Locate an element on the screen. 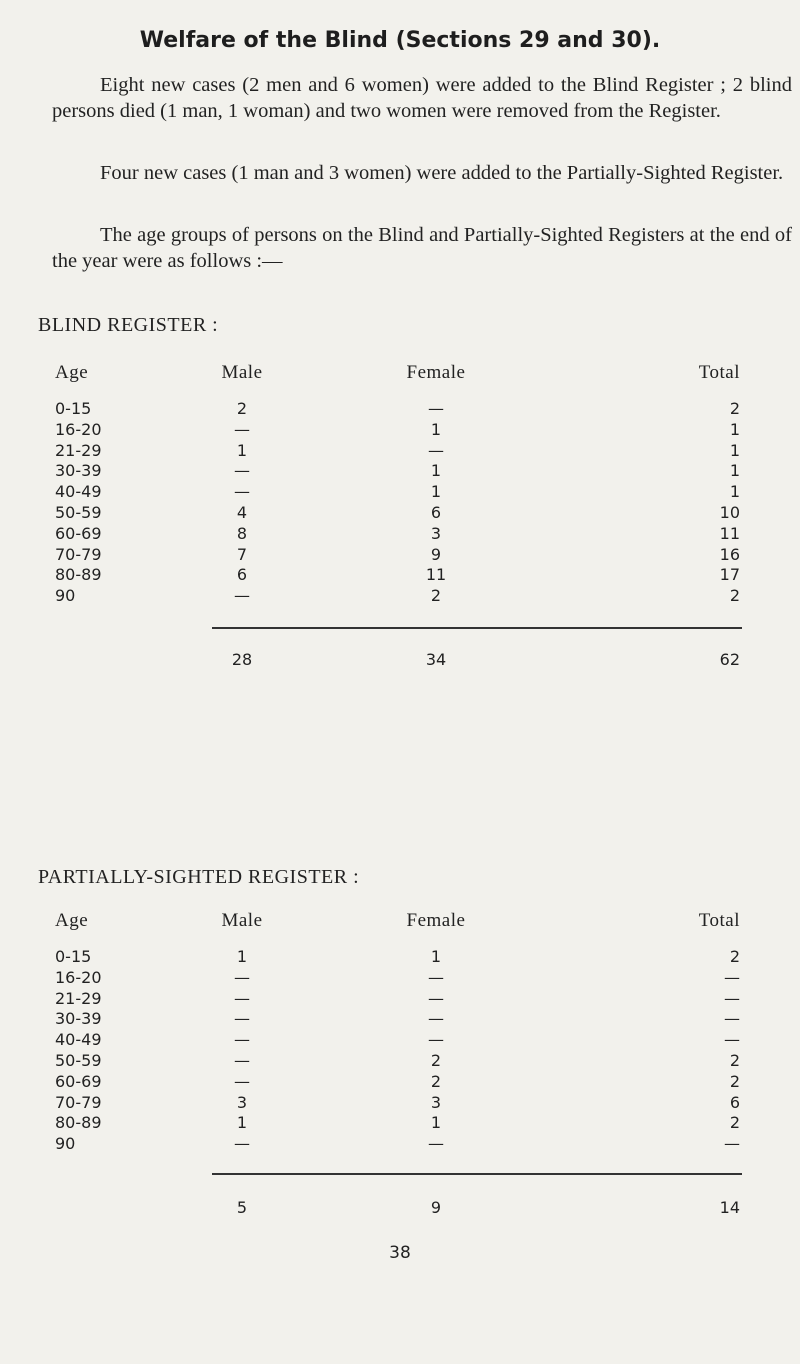  total-male: 28 is located at coordinates (242, 659).